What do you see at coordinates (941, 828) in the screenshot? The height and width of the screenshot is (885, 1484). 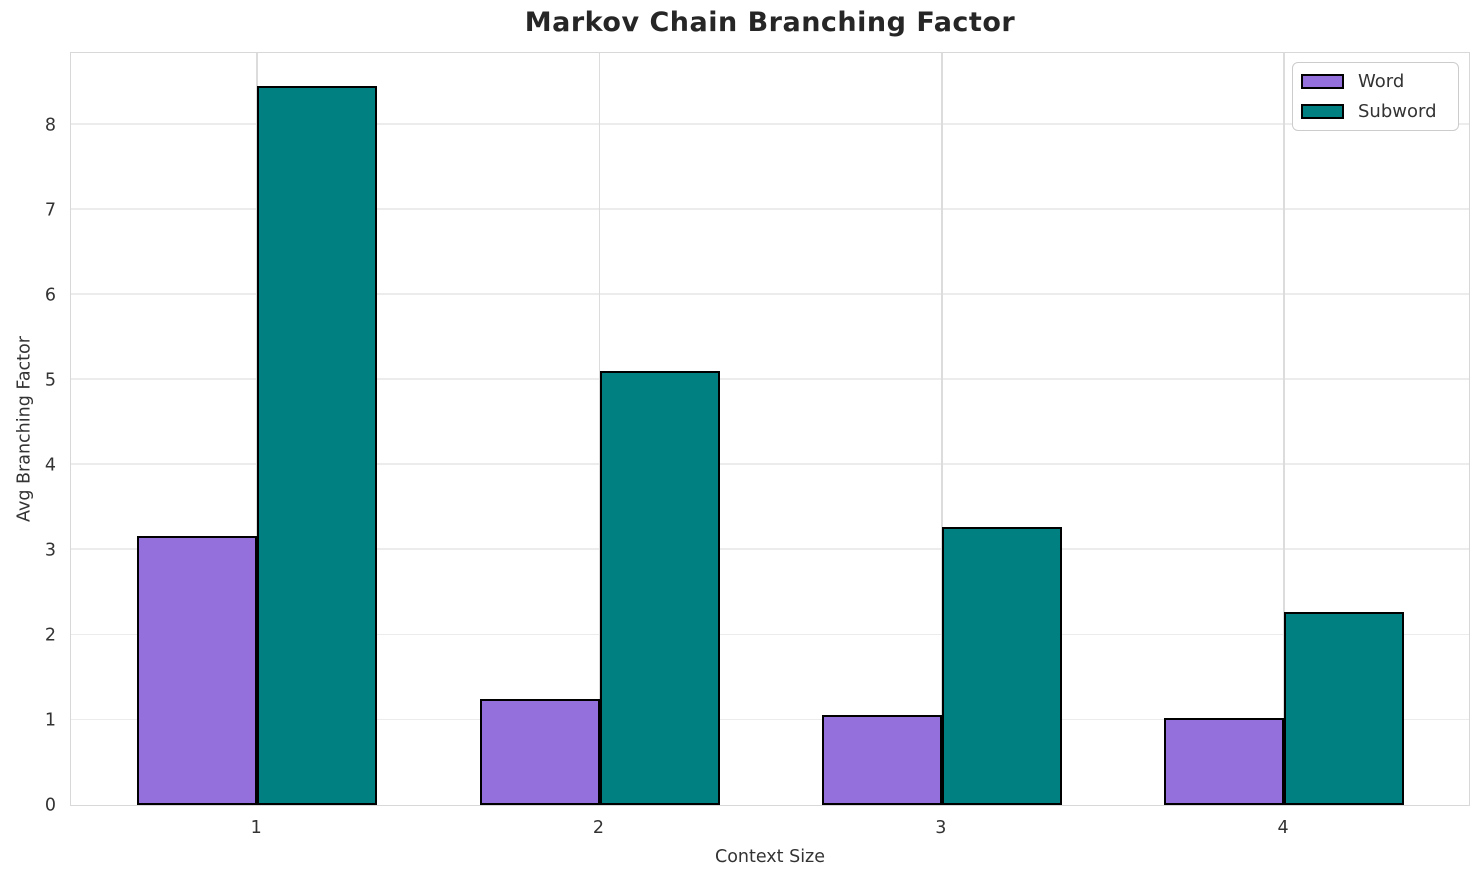 I see `x-tick-label-3: 3` at bounding box center [941, 828].